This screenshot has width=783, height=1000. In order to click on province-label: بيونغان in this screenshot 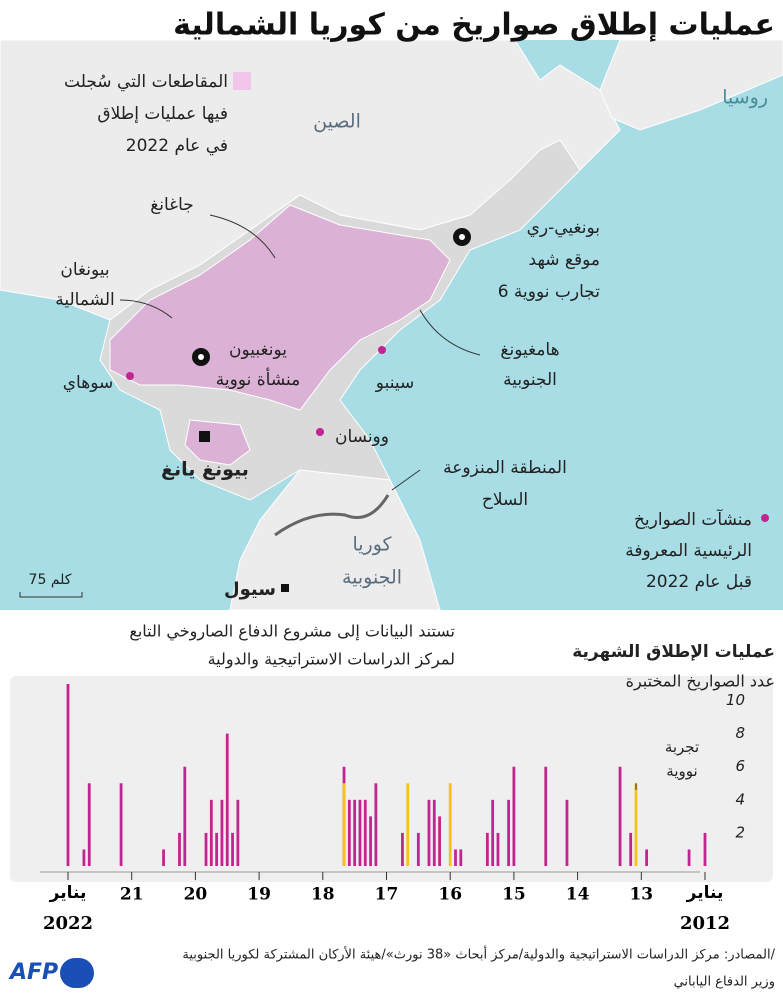, I will do `click(84, 270)`.